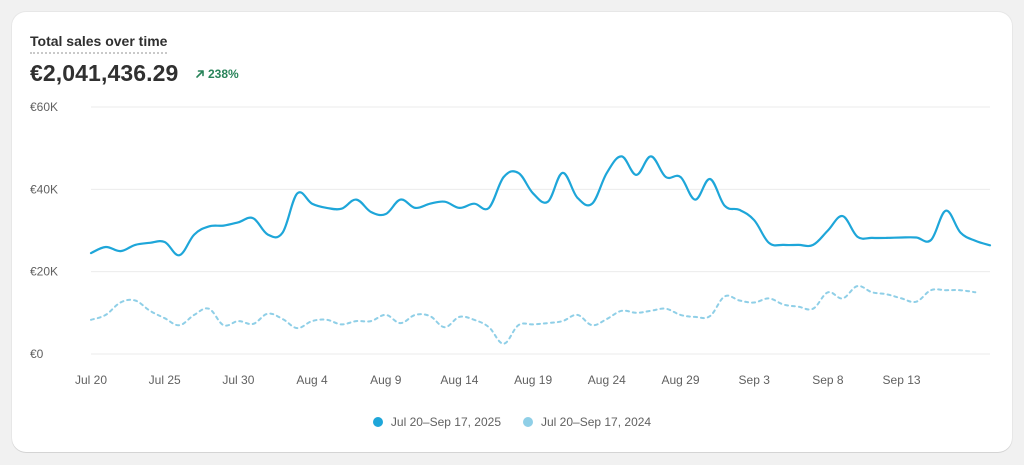  What do you see at coordinates (44, 272) in the screenshot?
I see `y-tick-label: €20K` at bounding box center [44, 272].